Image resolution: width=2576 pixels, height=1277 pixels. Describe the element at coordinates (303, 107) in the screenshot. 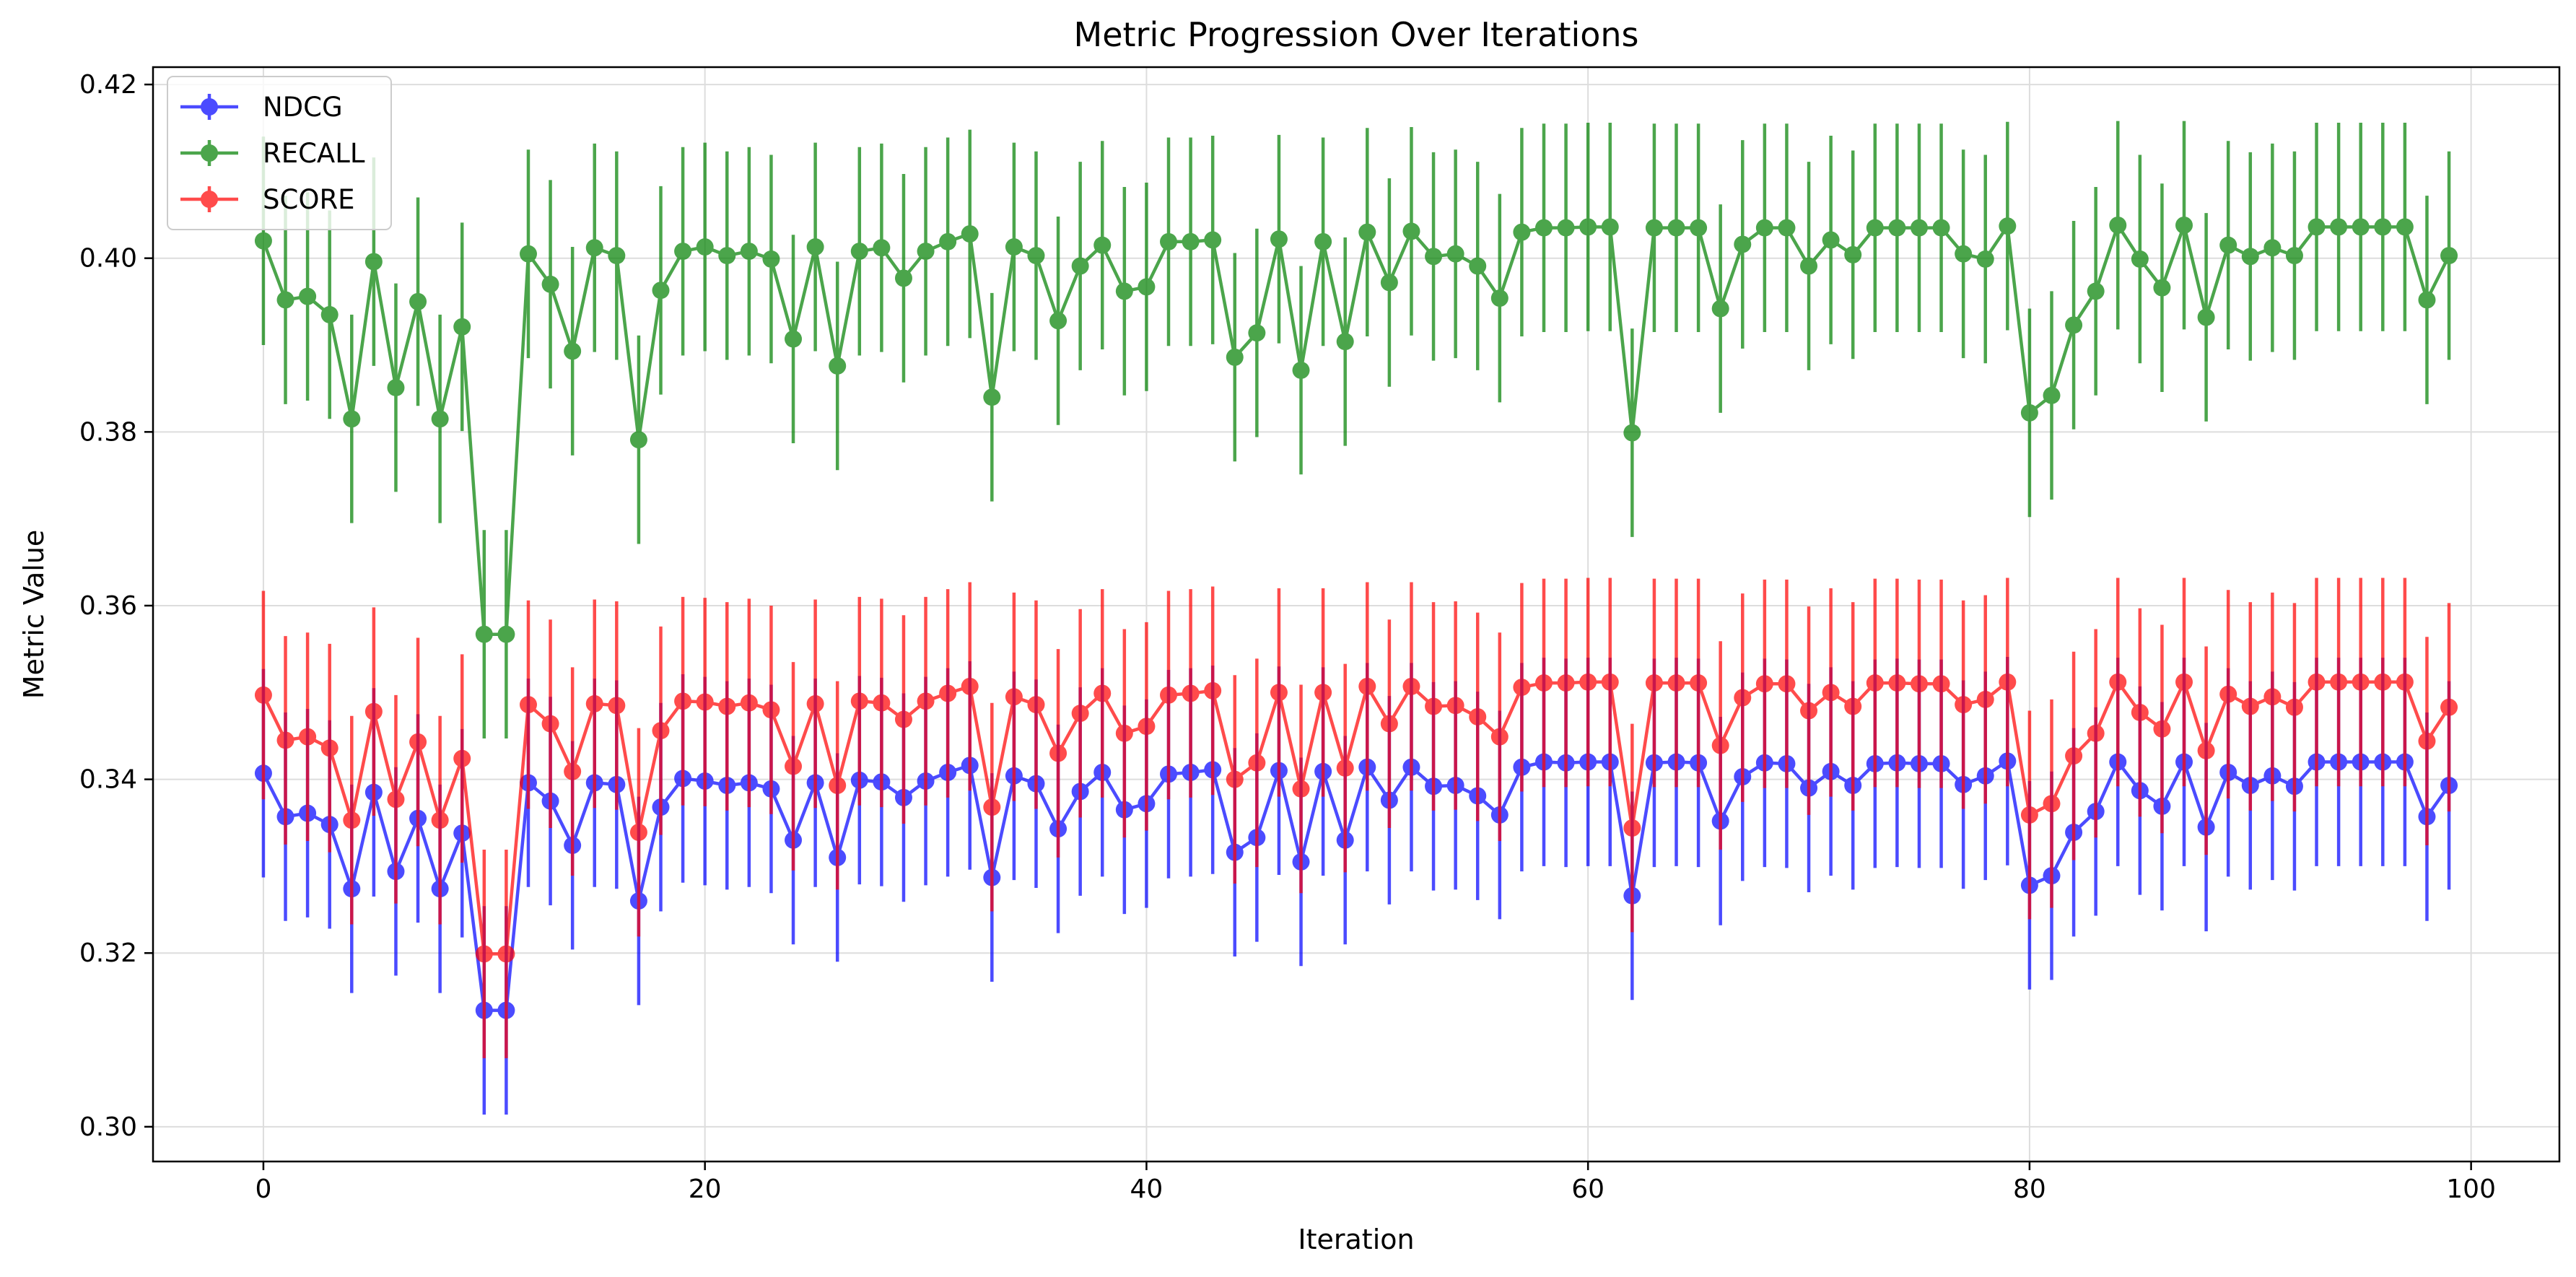

I see `legend-ndcg-label: NDCG` at that location.